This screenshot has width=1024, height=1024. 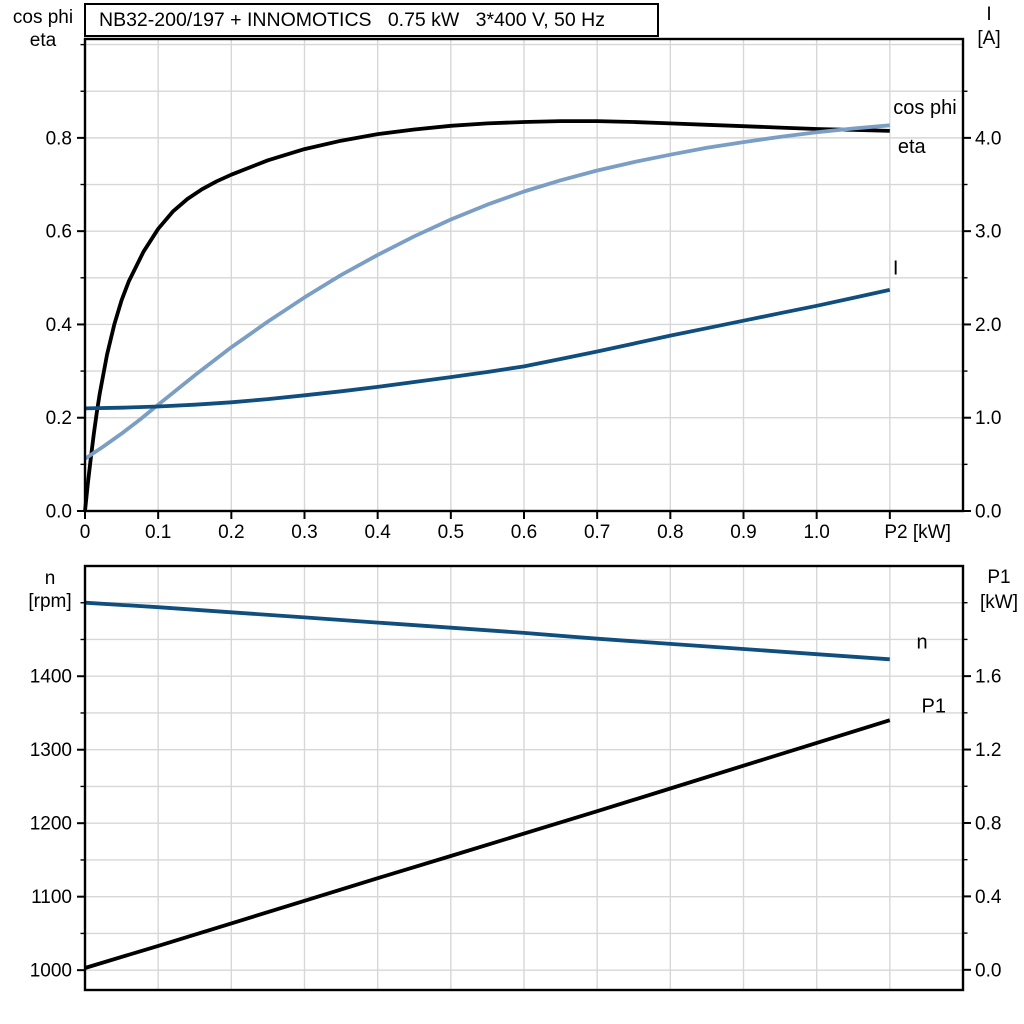 What do you see at coordinates (51, 897) in the screenshot?
I see `left-tick-label: 1100` at bounding box center [51, 897].